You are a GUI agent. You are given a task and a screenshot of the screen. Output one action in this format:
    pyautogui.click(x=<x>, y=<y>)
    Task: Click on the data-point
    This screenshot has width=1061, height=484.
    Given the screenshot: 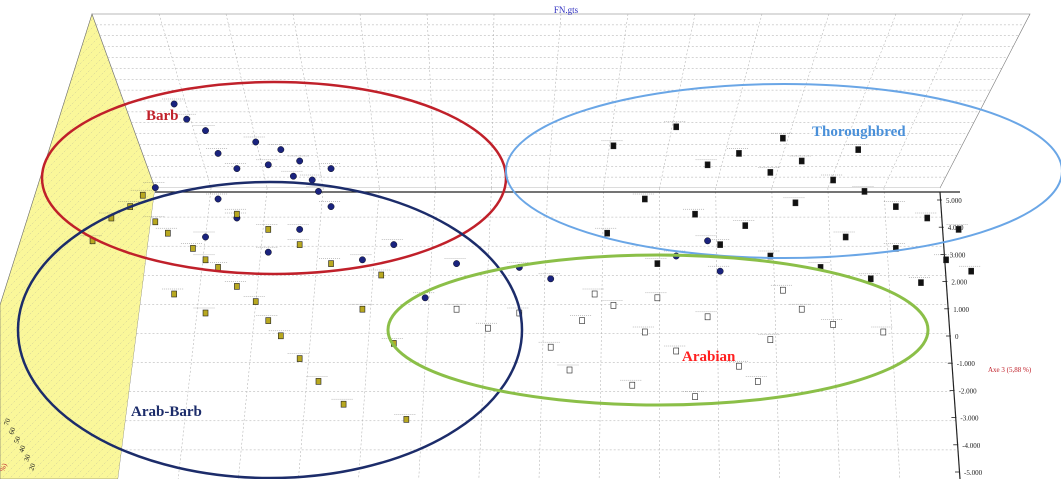 What is the action you would take?
    pyautogui.click(x=970, y=270)
    